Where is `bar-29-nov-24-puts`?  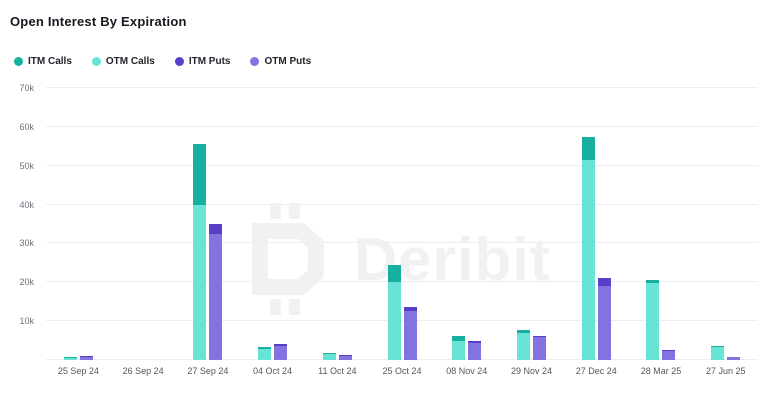 bar-29-nov-24-puts is located at coordinates (539, 224).